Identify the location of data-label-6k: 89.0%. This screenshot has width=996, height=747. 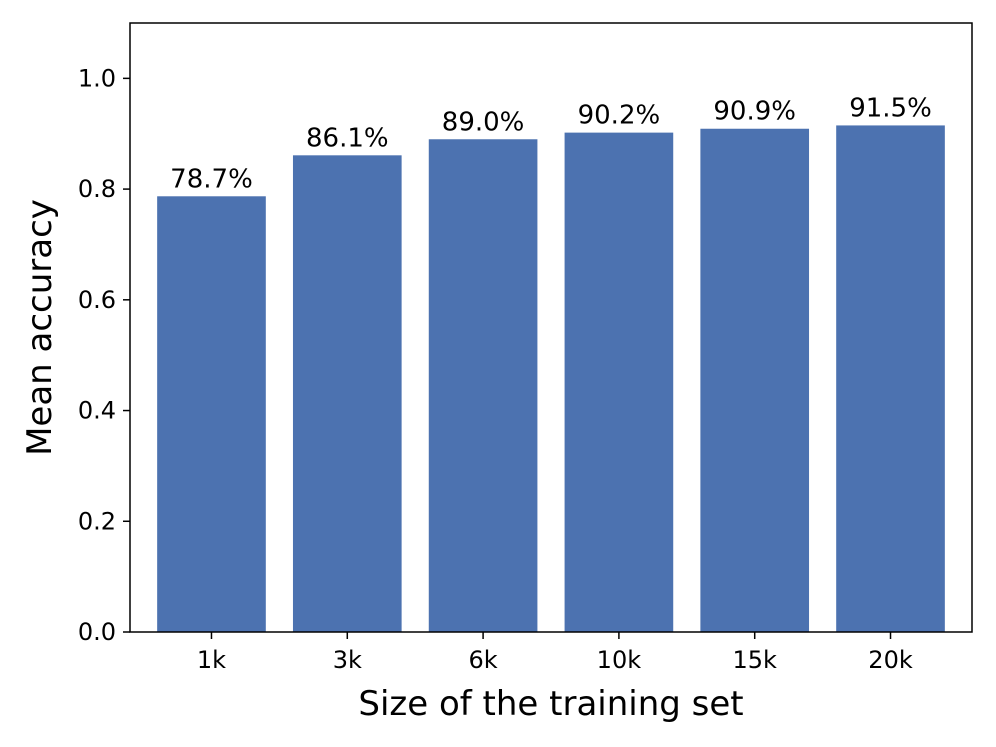
(483, 122).